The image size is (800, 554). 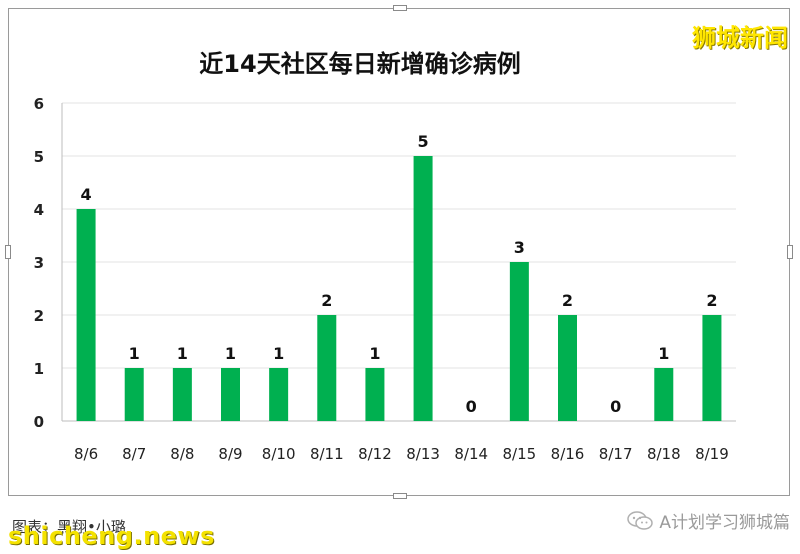 I want to click on y-tick-label: 0, so click(x=39, y=422).